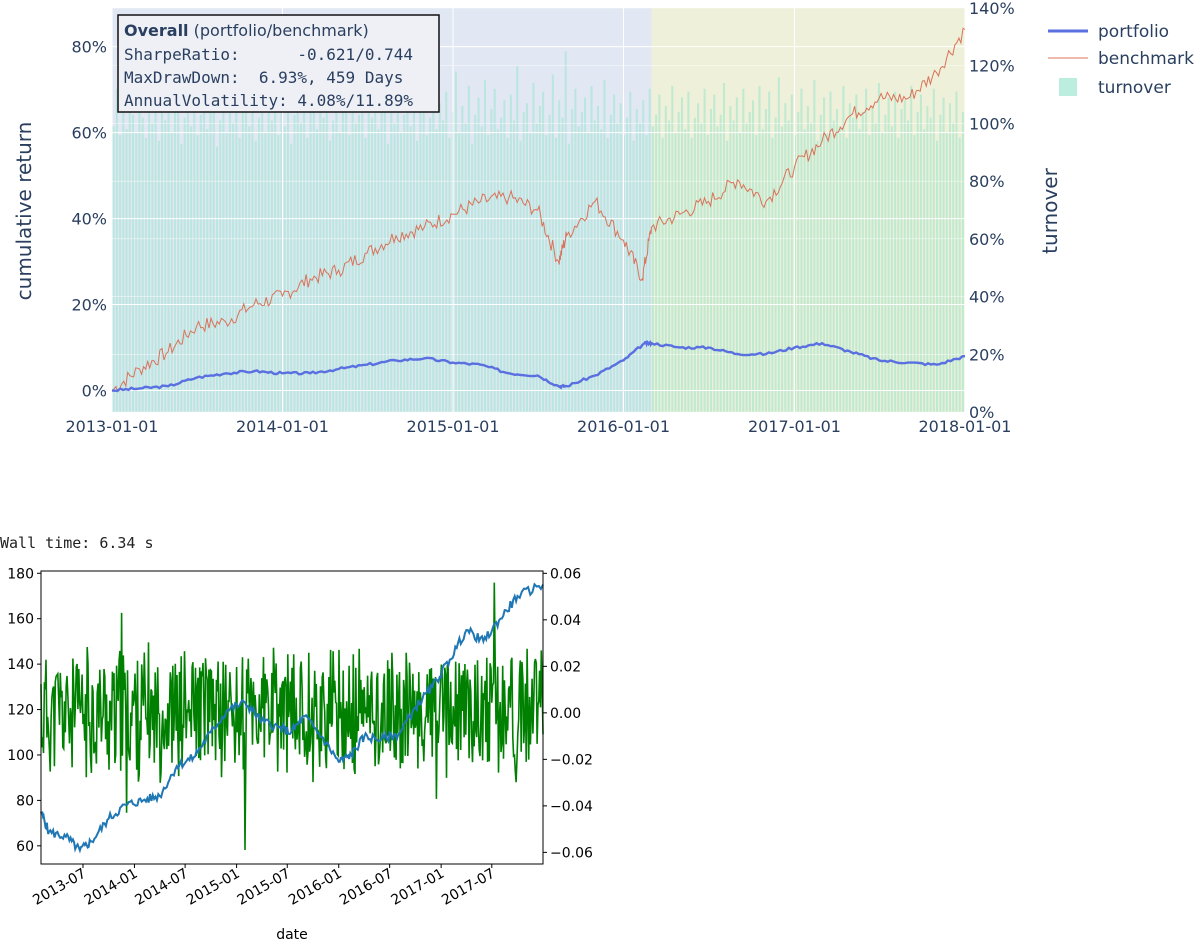  What do you see at coordinates (20, 665) in the screenshot?
I see `y-tick-label: 140` at bounding box center [20, 665].